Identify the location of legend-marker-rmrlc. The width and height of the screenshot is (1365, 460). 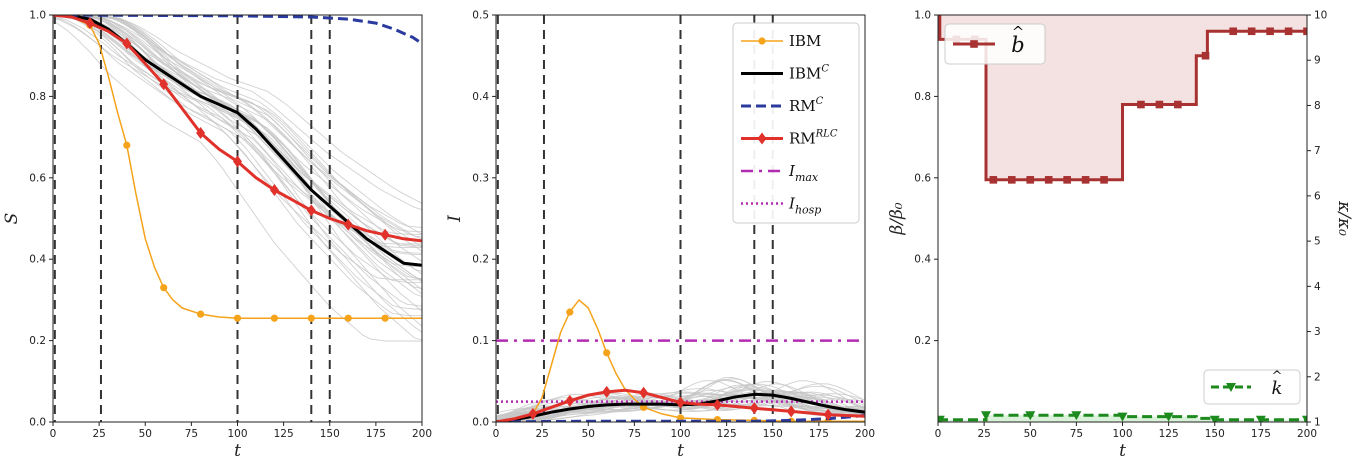
(762, 138).